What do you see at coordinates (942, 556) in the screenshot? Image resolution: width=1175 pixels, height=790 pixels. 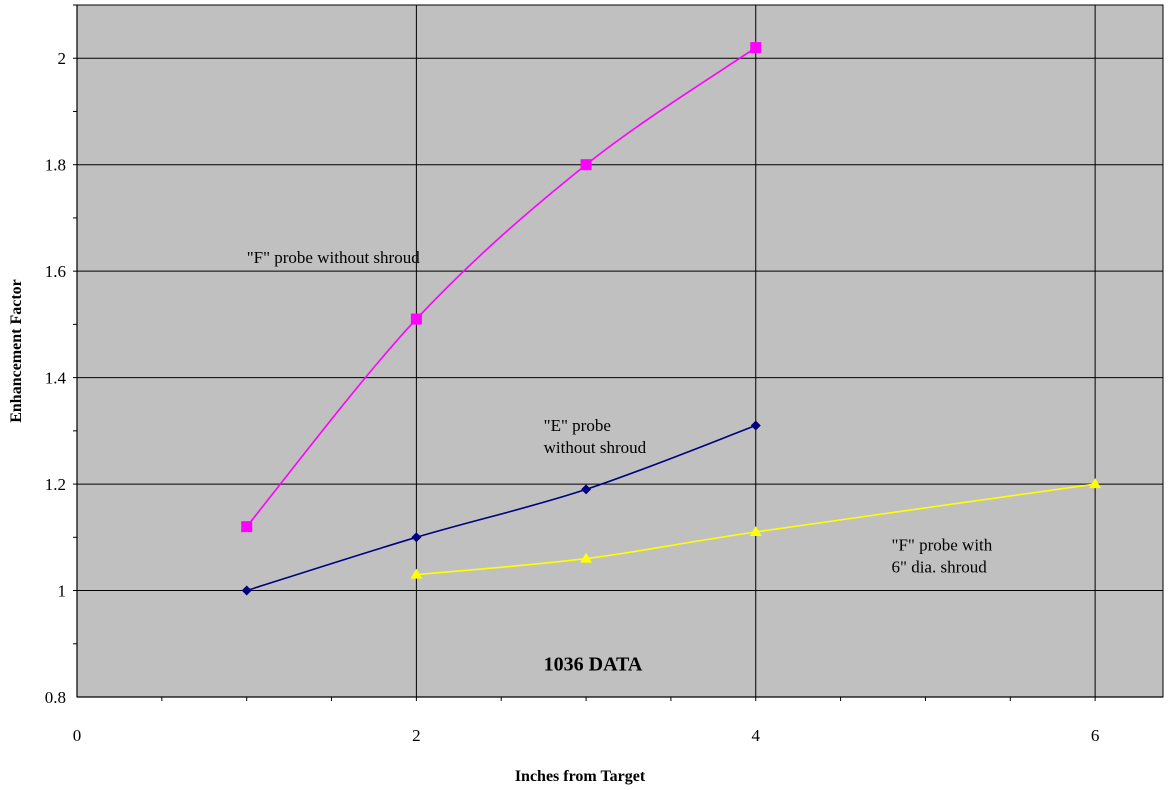 I see `annotation-2: "F" probe with 6" dia. shroud` at bounding box center [942, 556].